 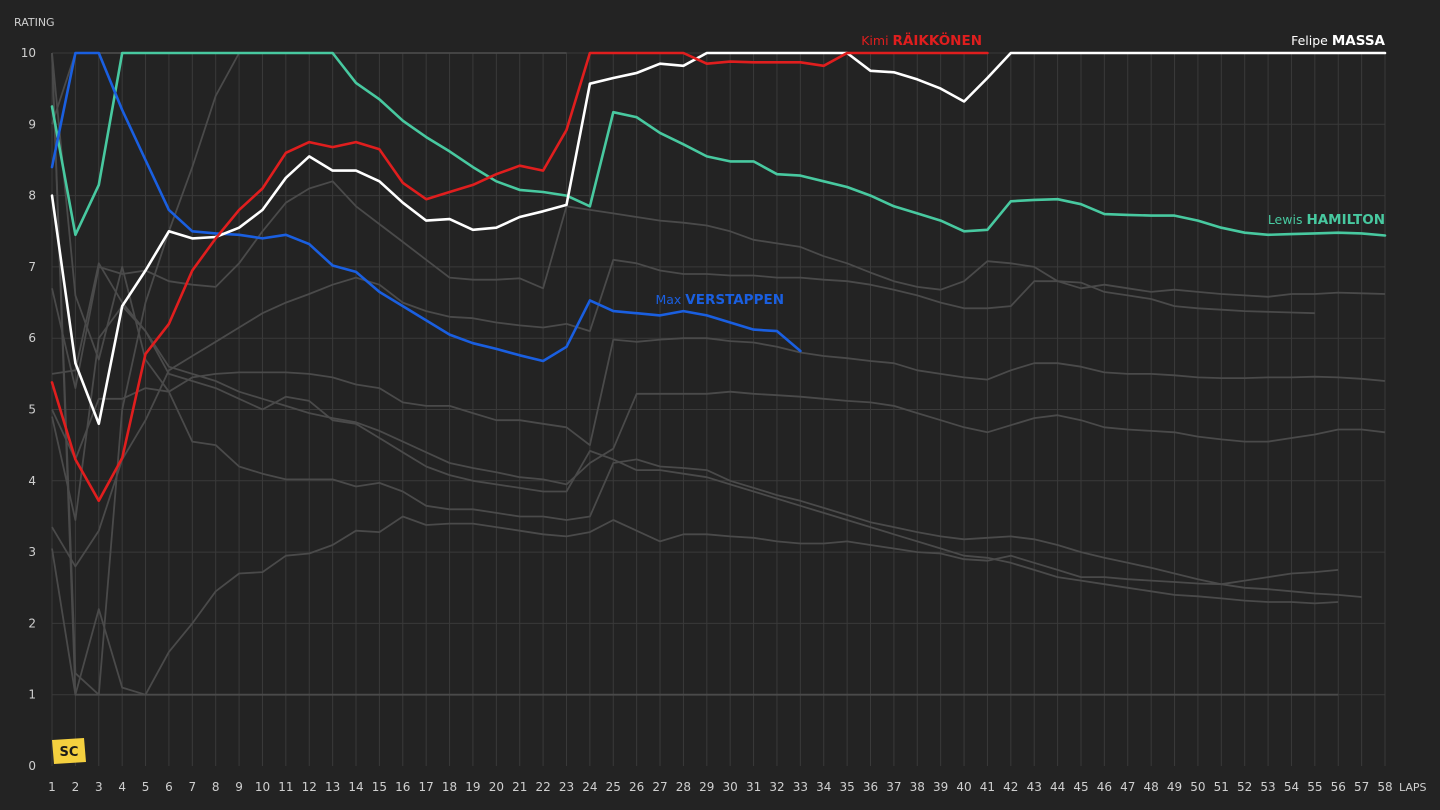 I want to click on x-tick-label: 31, so click(x=753, y=787).